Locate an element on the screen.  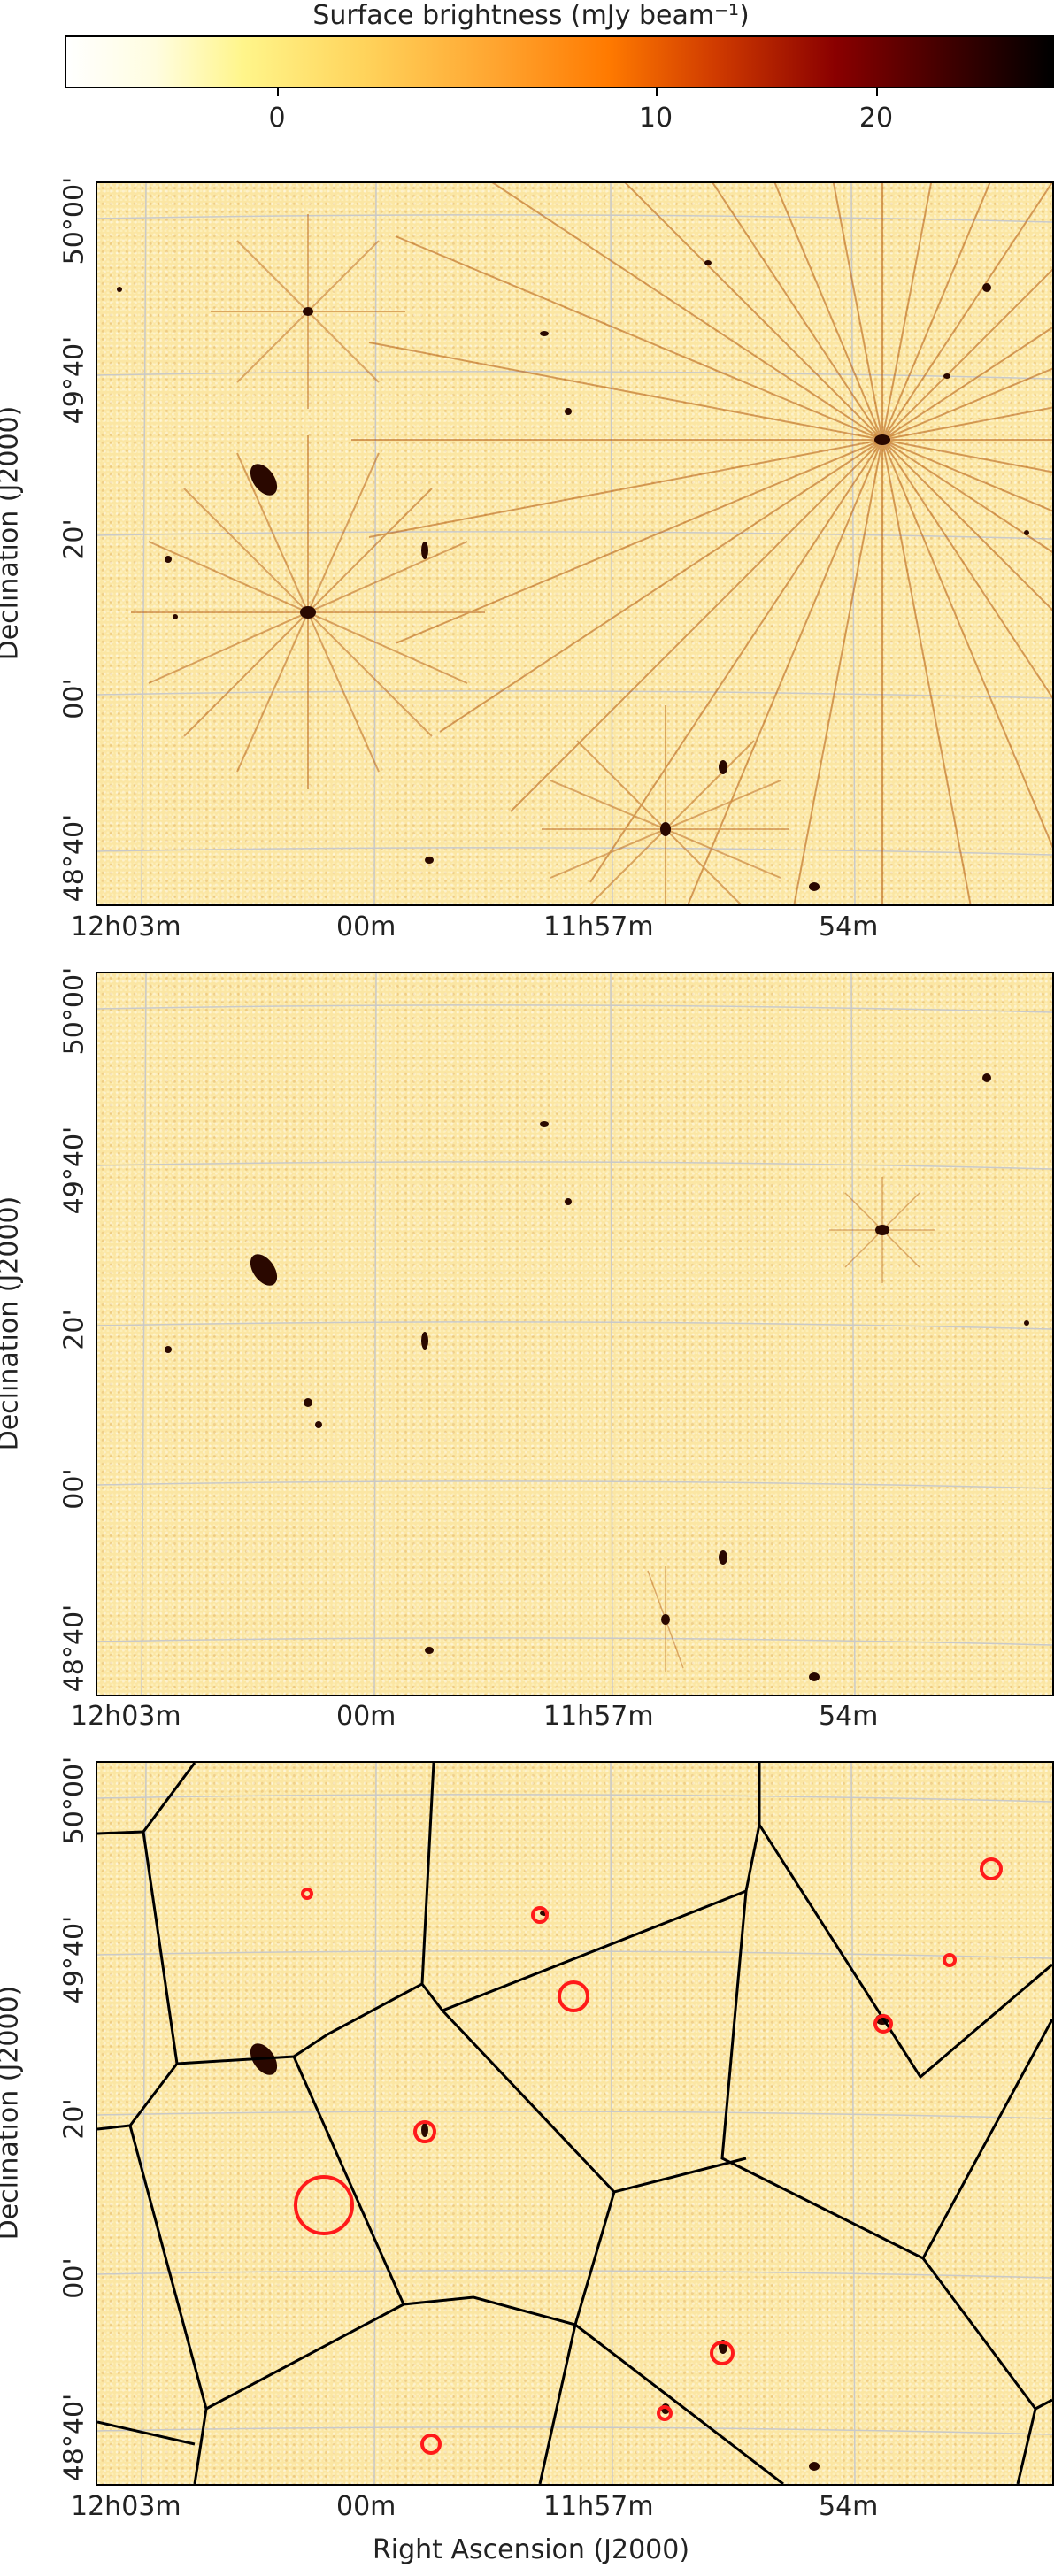
colorbar-tick-label: 0 is located at coordinates (277, 118).